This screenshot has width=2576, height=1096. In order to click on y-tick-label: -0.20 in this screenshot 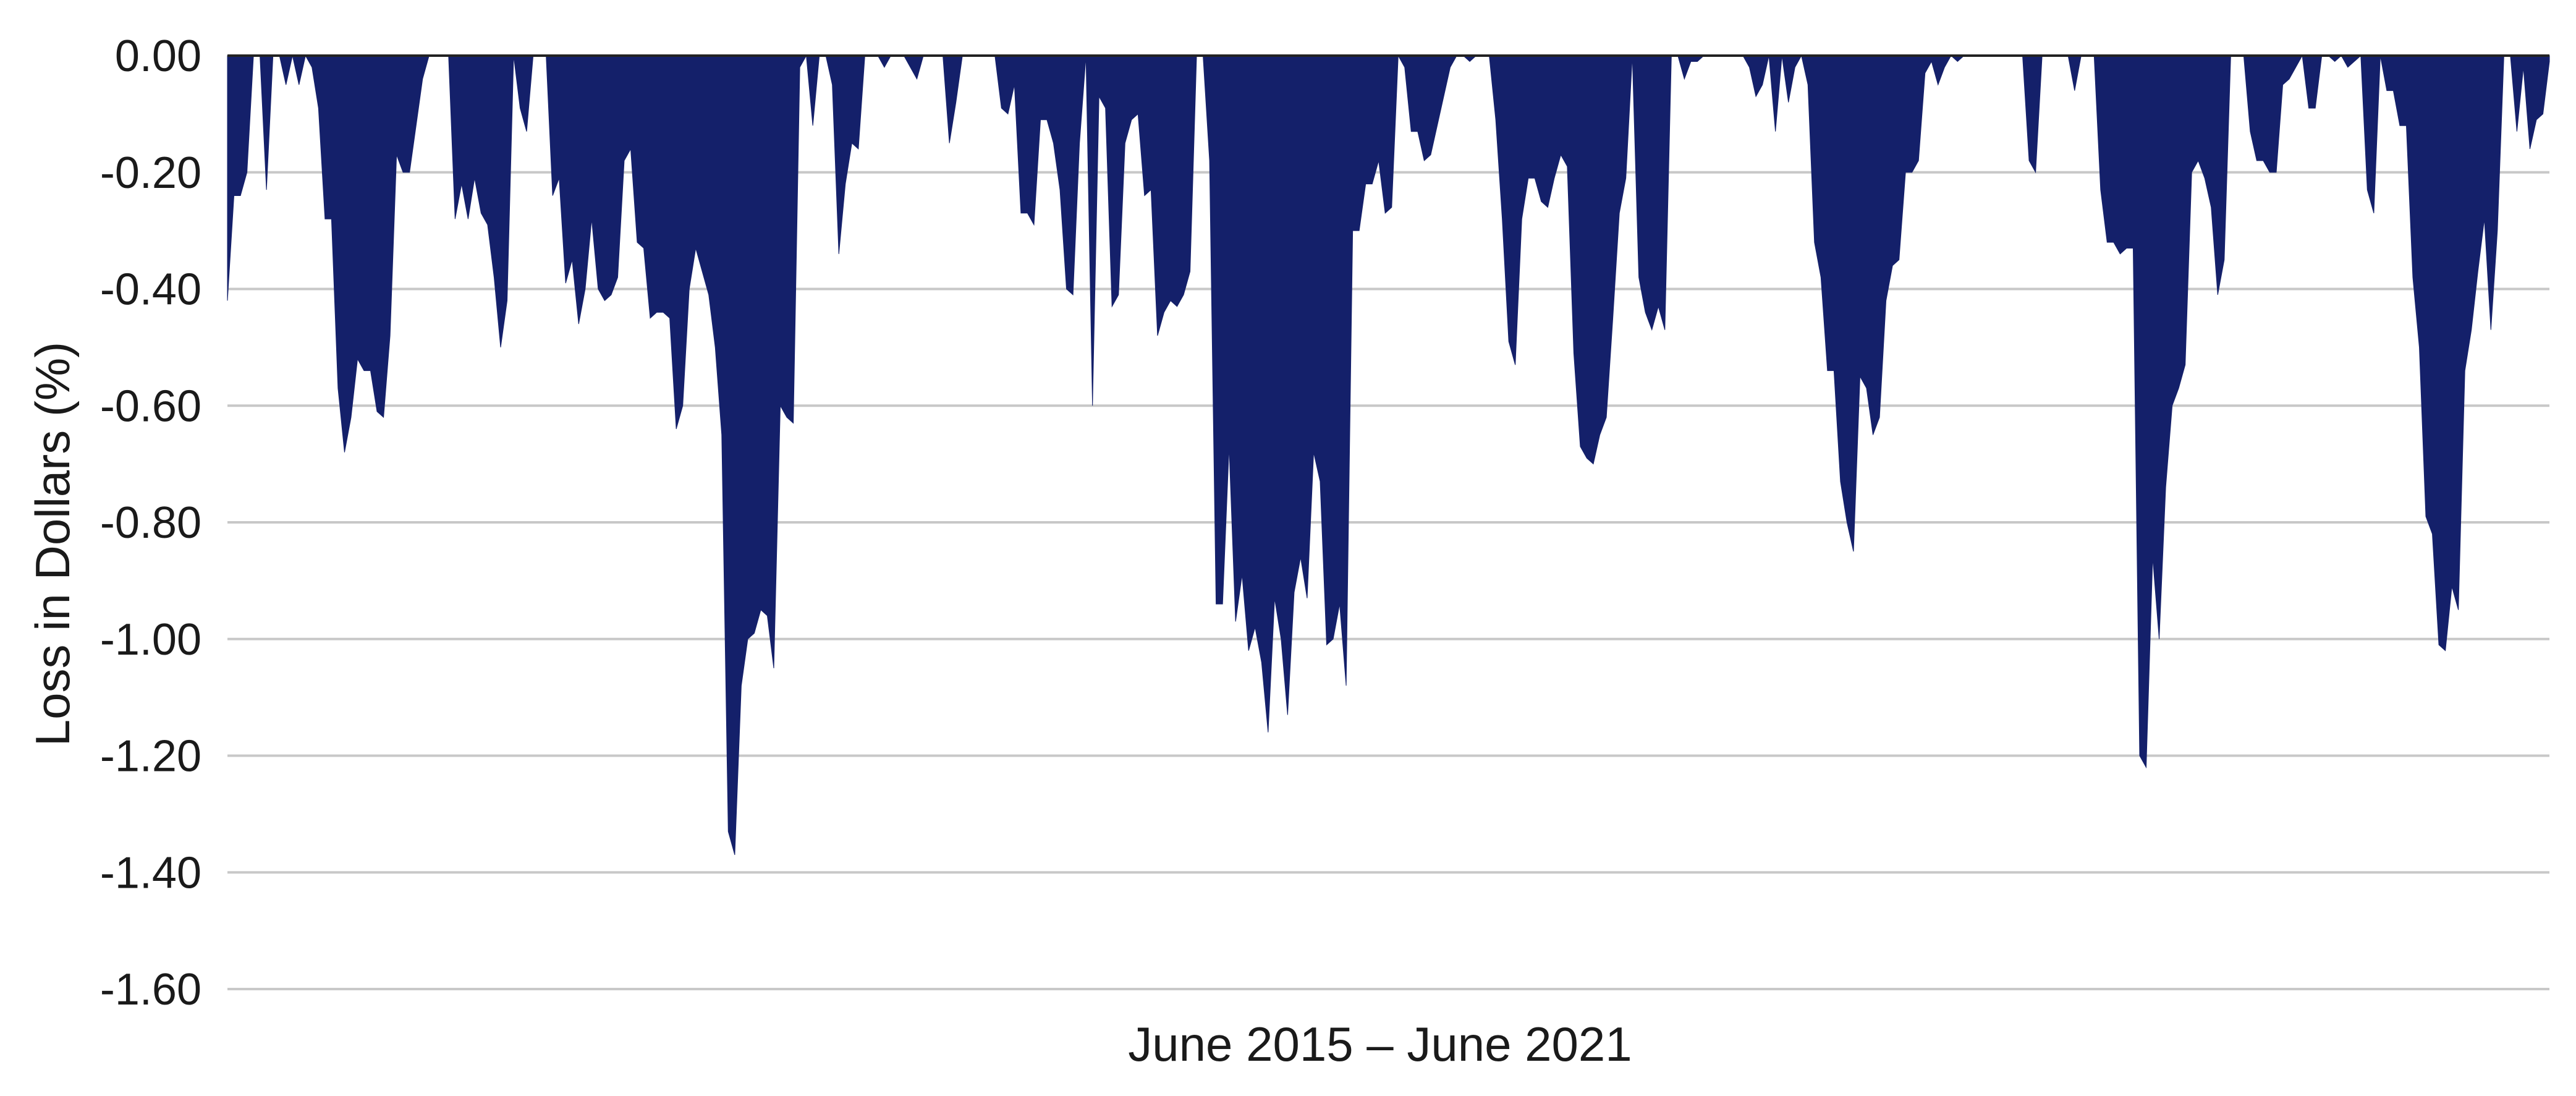, I will do `click(150, 173)`.